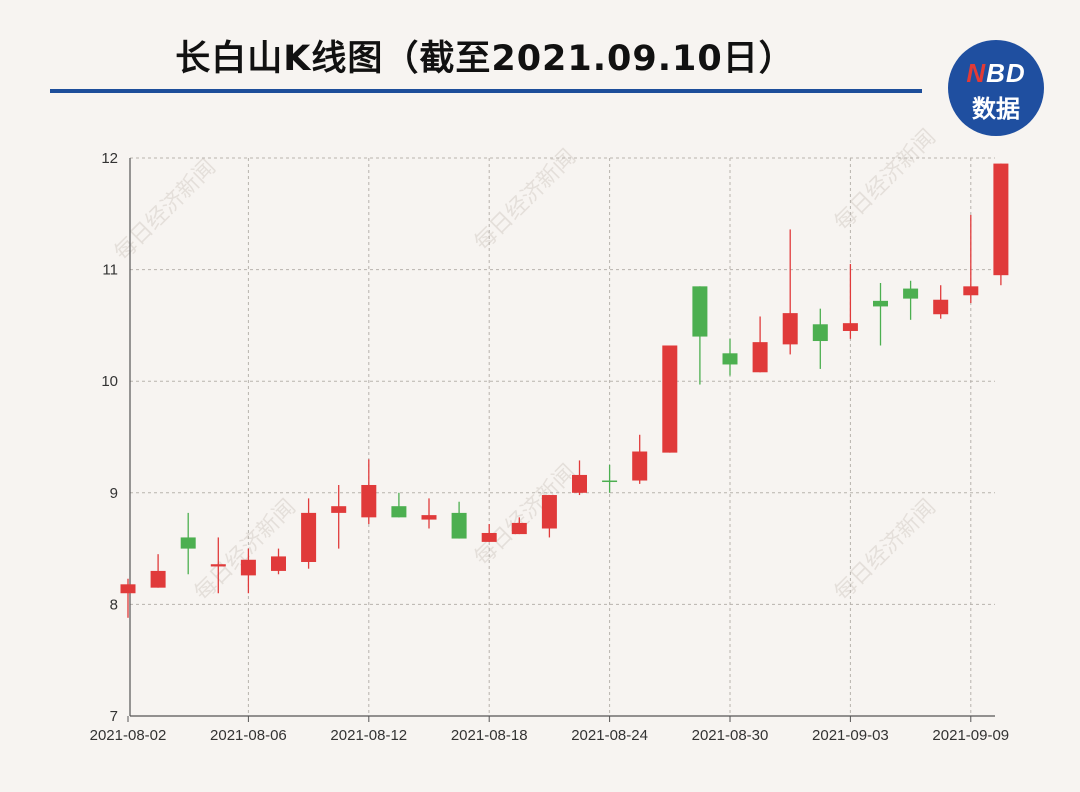 The width and height of the screenshot is (1080, 792). What do you see at coordinates (996, 109) in the screenshot?
I see `logo-text-bottom: 数据` at bounding box center [996, 109].